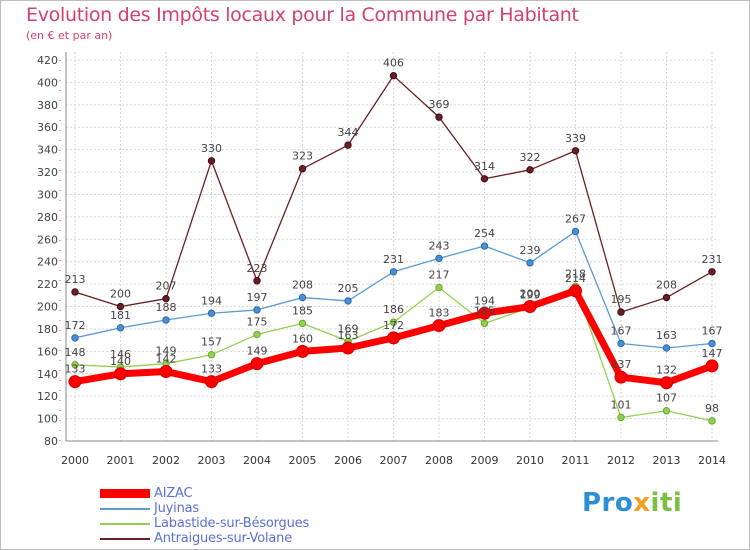 This screenshot has height=550, width=750. I want to click on data-label-juyinas: 167, so click(712, 331).